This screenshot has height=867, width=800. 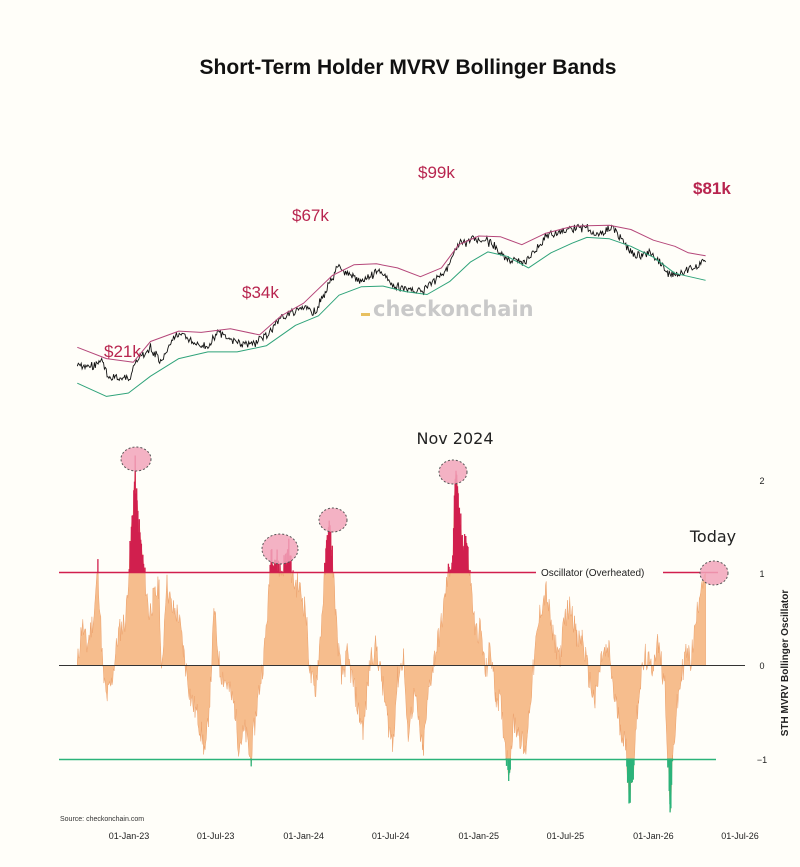 What do you see at coordinates (310, 215) in the screenshot?
I see `price-label-67k: $67k` at bounding box center [310, 215].